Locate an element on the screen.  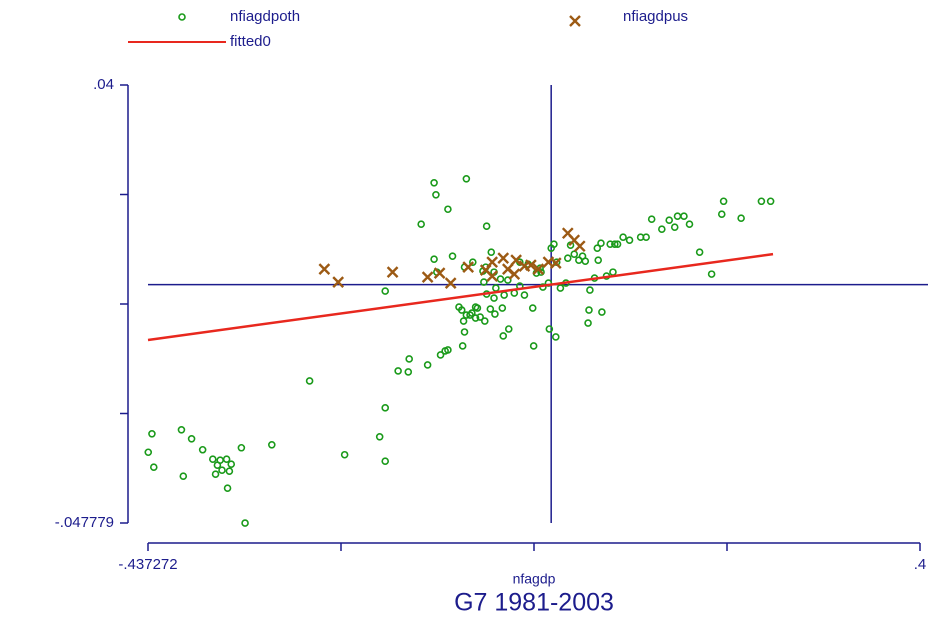
legend-label: nfiagdpoth is located at coordinates (265, 16).